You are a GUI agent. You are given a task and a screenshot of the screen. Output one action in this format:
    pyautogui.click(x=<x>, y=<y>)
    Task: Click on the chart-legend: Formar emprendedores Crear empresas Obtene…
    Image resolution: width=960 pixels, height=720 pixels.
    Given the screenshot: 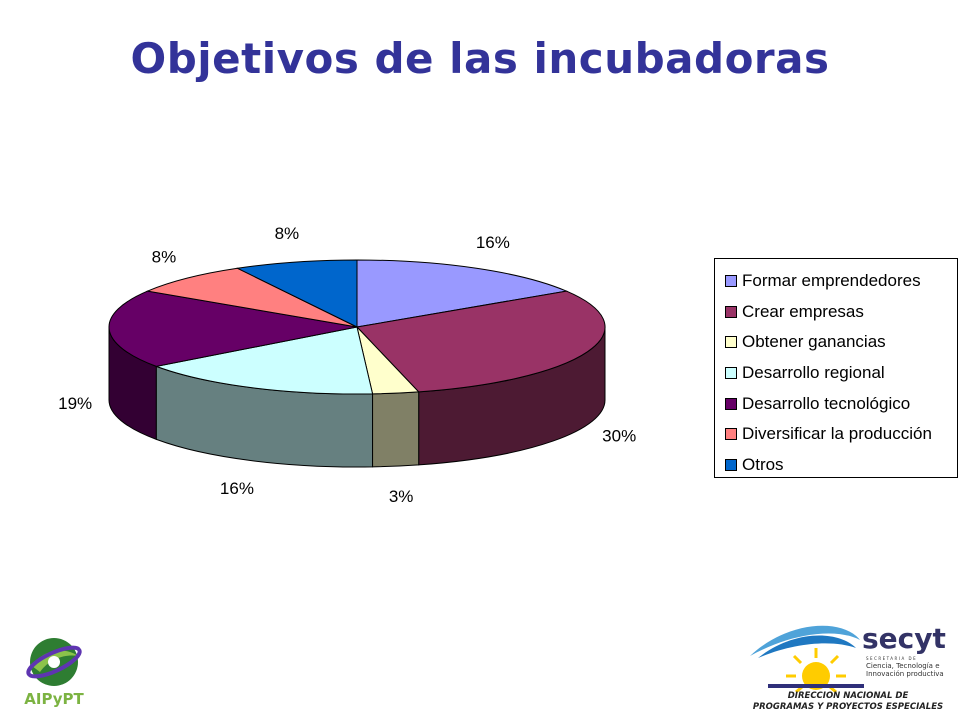 What is the action you would take?
    pyautogui.click(x=836, y=368)
    